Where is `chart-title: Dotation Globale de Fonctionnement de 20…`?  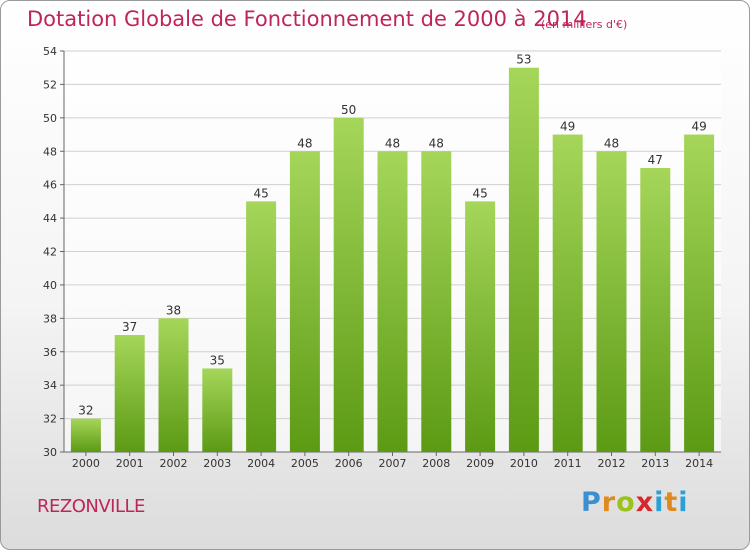 chart-title: Dotation Globale de Fonctionnement de 20… is located at coordinates (307, 19).